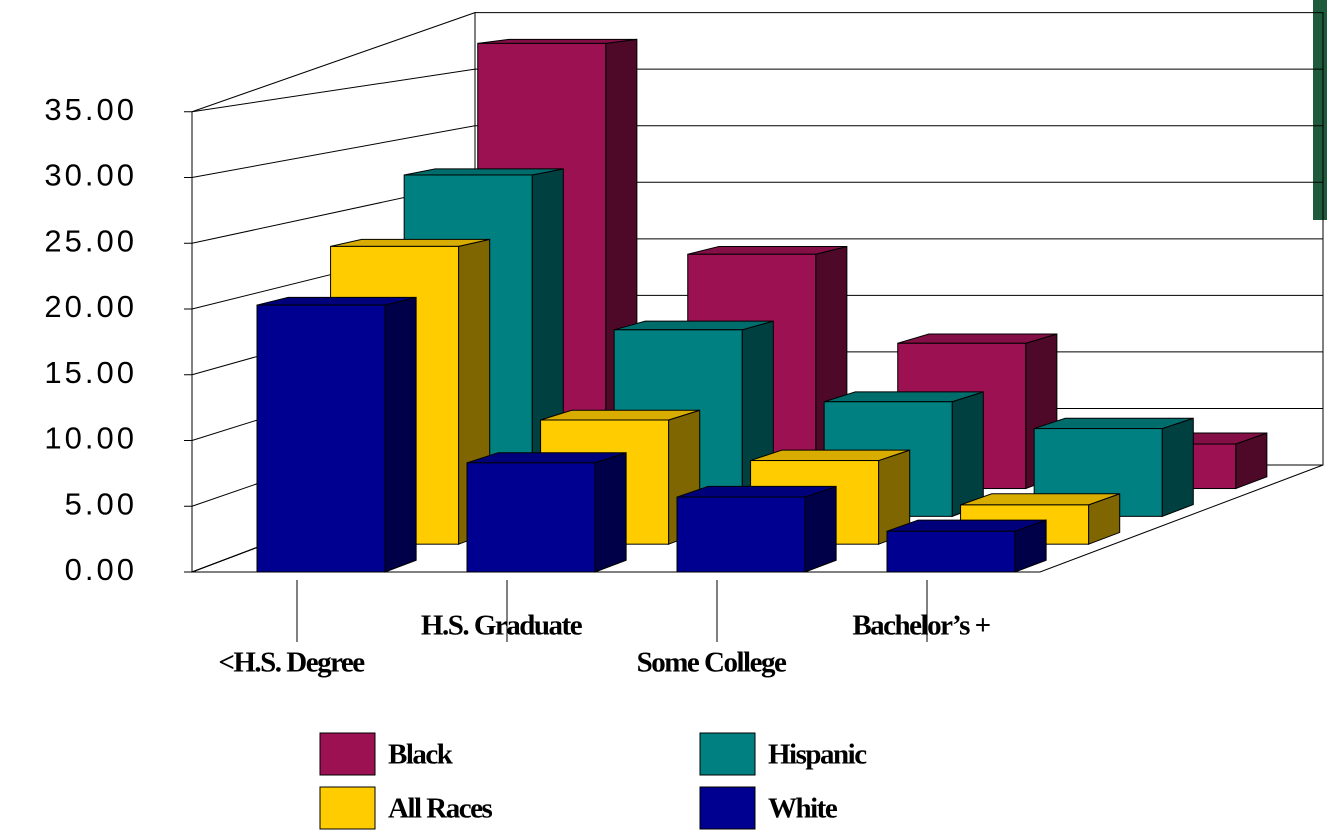 The width and height of the screenshot is (1327, 838). Describe the element at coordinates (502, 626) in the screenshot. I see `x-tick-label: H.S. Graduate` at that location.